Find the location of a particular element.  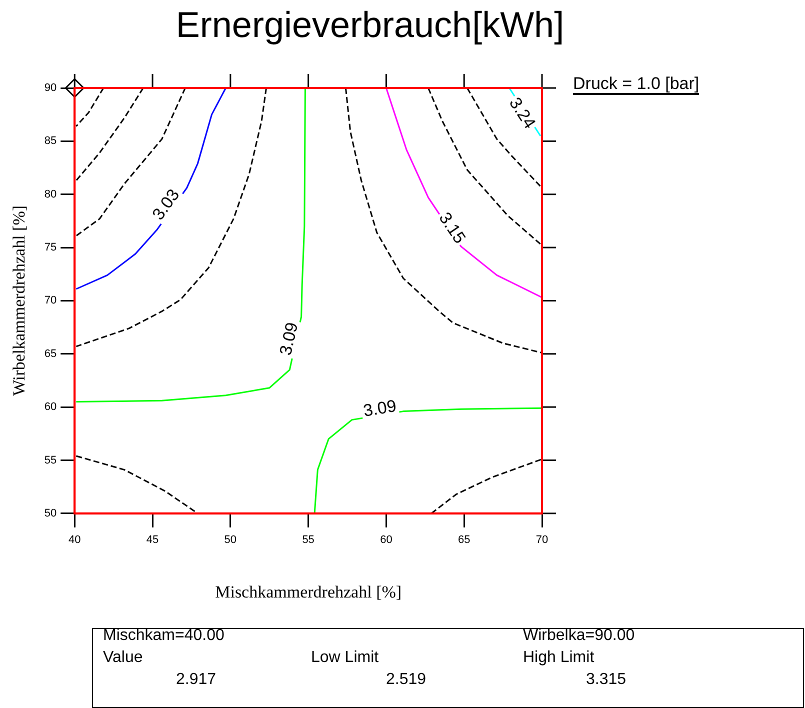

y-tick-label: 85 is located at coordinates (50, 141).